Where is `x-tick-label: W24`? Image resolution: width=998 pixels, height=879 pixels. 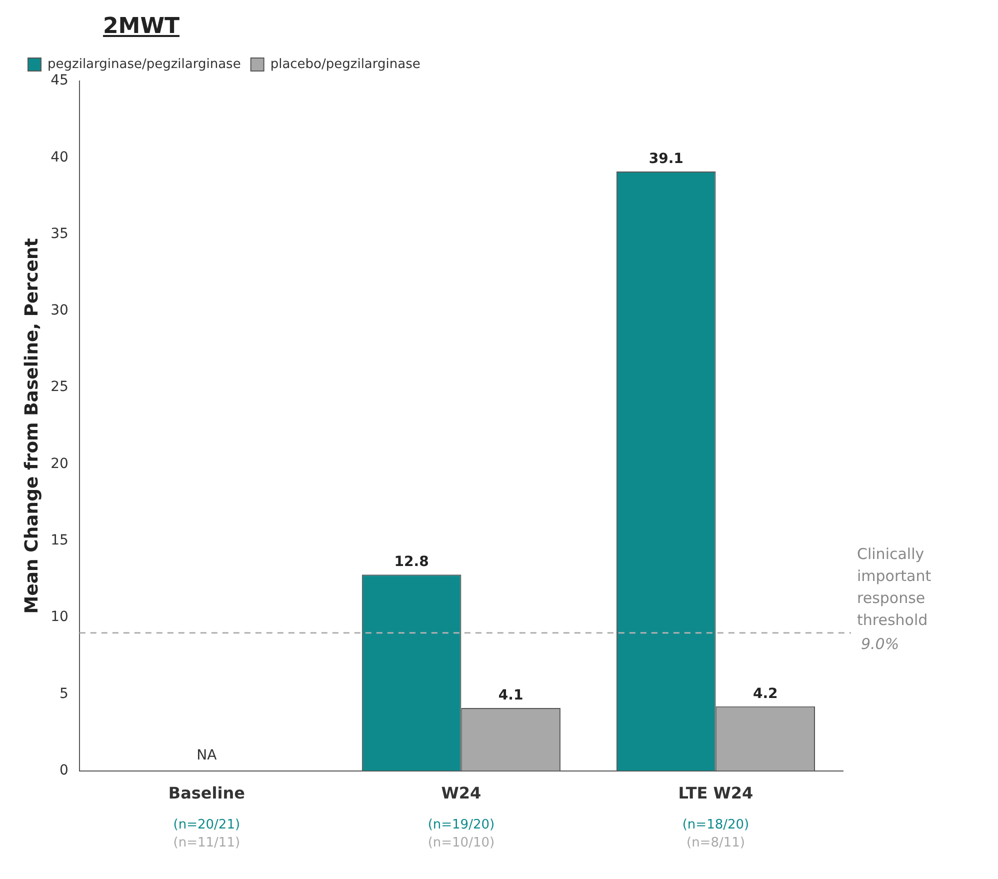
x-tick-label: W24 is located at coordinates (461, 793).